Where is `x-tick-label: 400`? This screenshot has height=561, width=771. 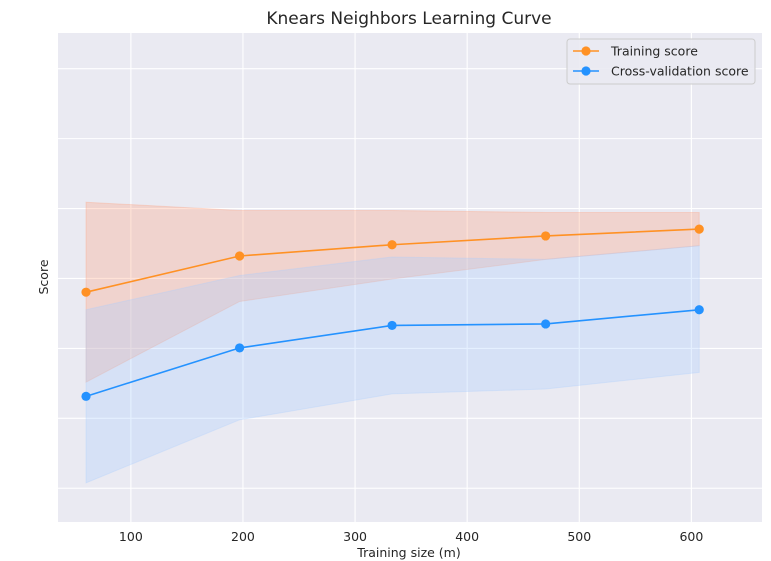
x-tick-label: 400 is located at coordinates (467, 536).